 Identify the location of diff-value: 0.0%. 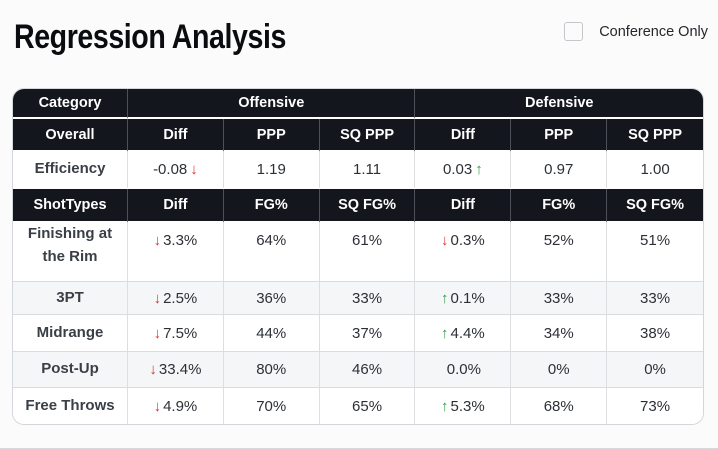
(463, 369).